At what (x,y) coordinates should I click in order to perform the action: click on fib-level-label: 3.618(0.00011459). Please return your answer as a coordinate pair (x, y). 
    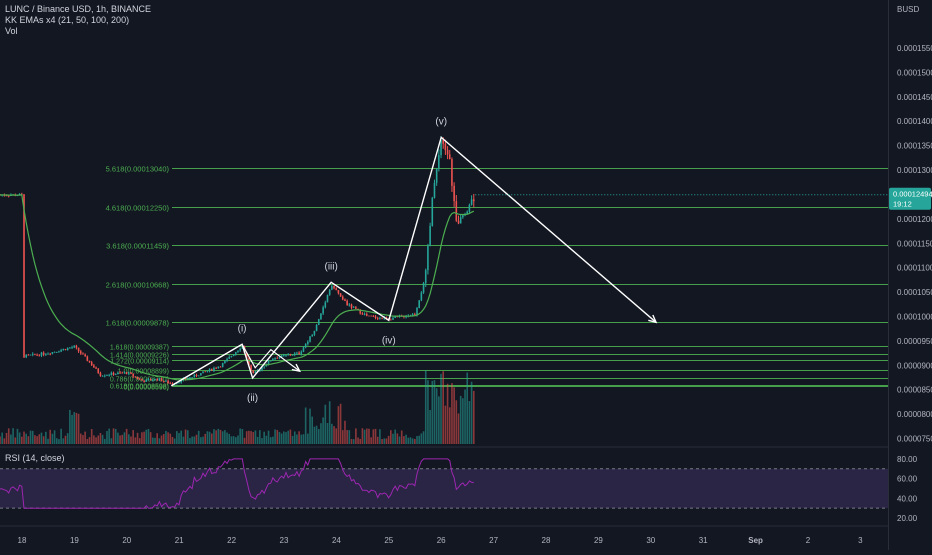
    Looking at the image, I should click on (137, 246).